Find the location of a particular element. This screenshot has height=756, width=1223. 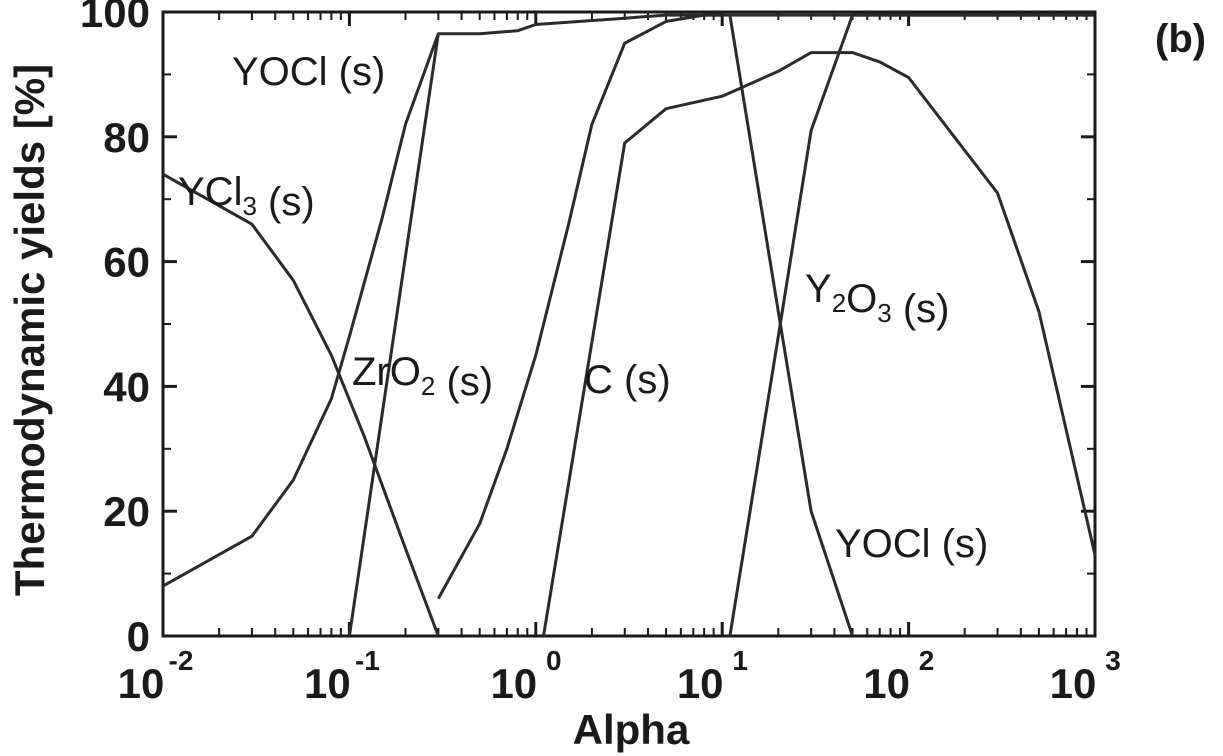

curve-label-2: ZrO2 (s) is located at coordinates (422, 377).